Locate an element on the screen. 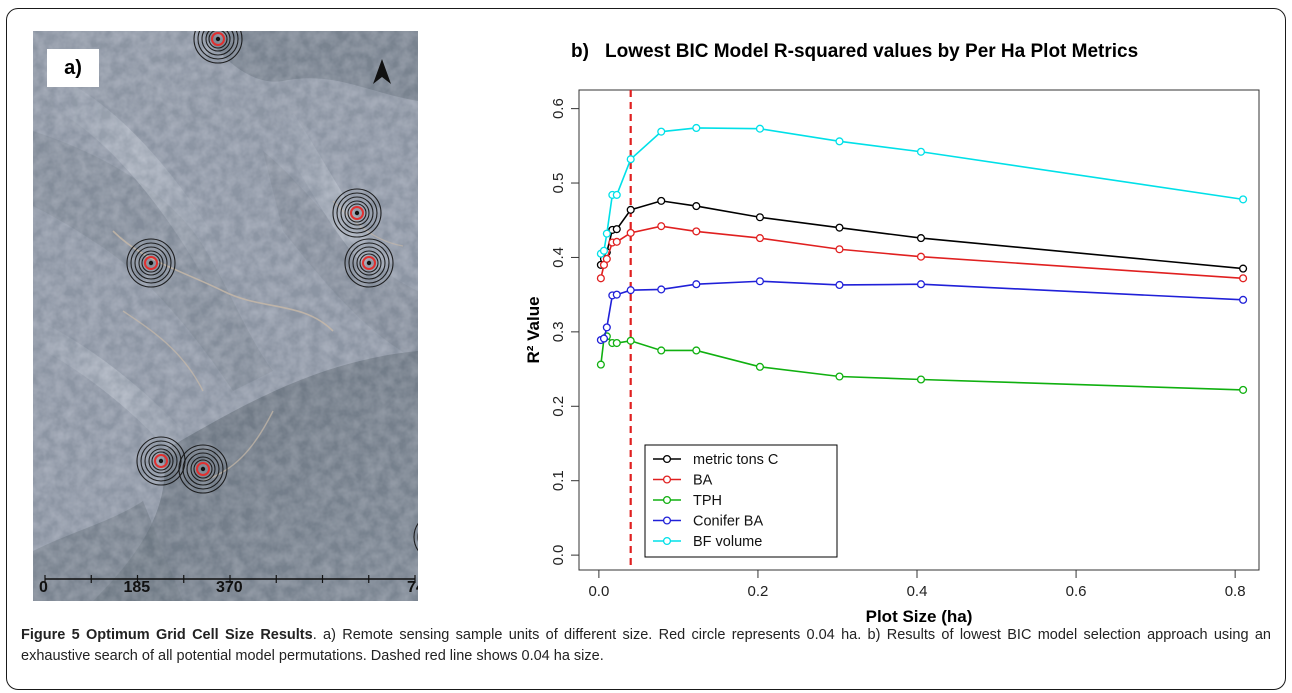 The height and width of the screenshot is (693, 1292). scale-label-740-meters: 740 Meters is located at coordinates (412, 587).